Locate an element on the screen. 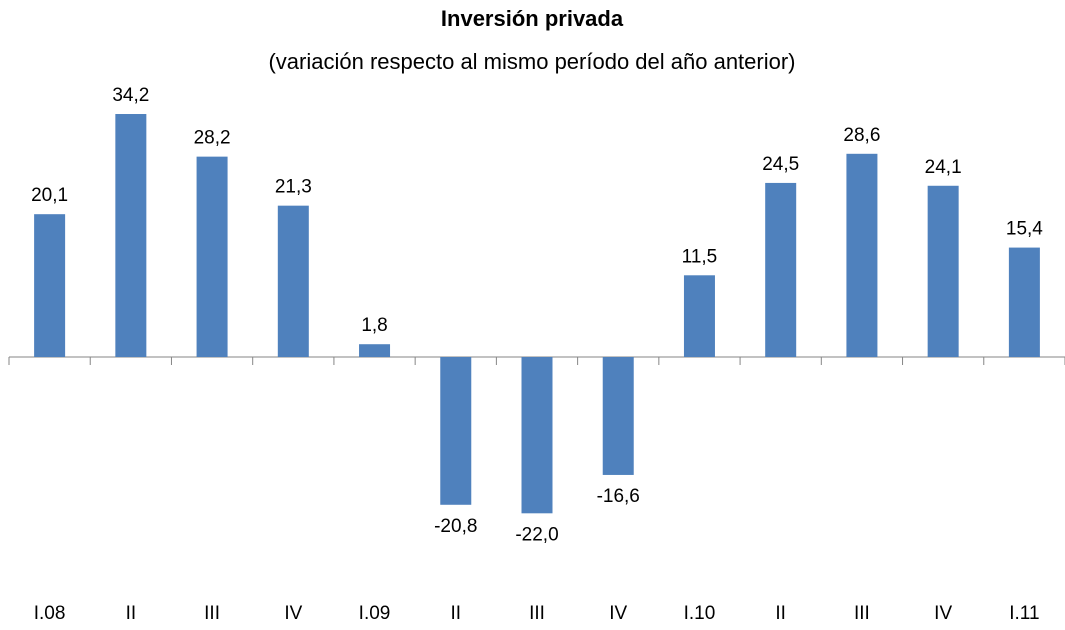  x-tick-label: I.08 is located at coordinates (50, 613).